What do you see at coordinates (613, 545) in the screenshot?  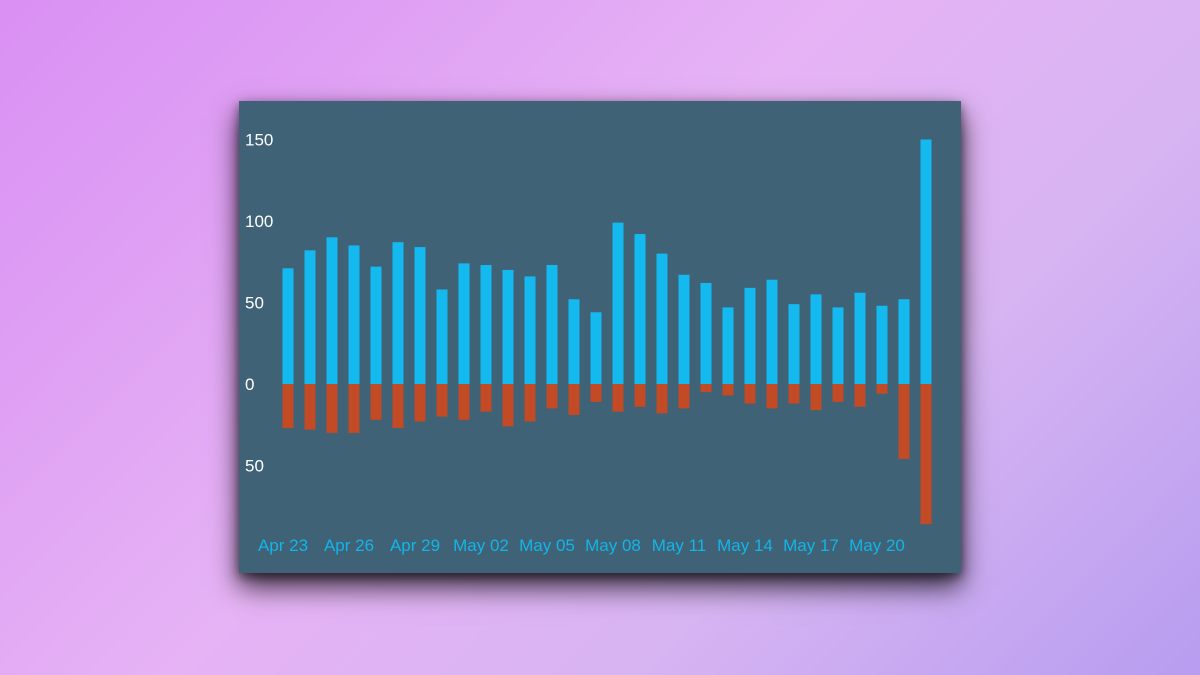 I see `x-tick-label: May 08` at bounding box center [613, 545].